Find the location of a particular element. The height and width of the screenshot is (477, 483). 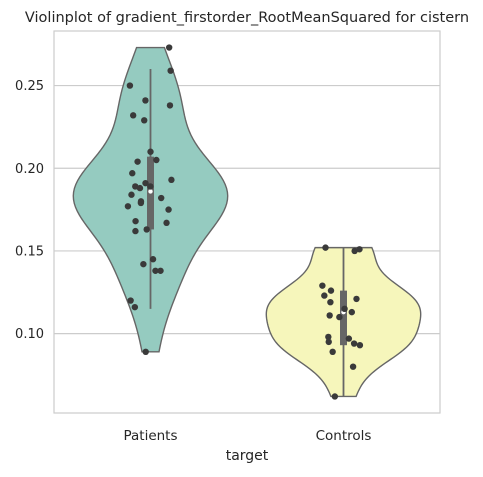

x-axis-label: target is located at coordinates (247, 456).